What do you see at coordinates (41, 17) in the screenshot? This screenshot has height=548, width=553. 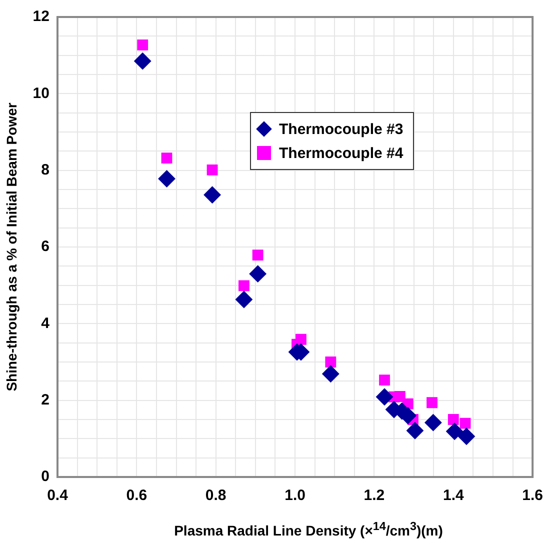 I see `y-tick-label: 12` at bounding box center [41, 17].